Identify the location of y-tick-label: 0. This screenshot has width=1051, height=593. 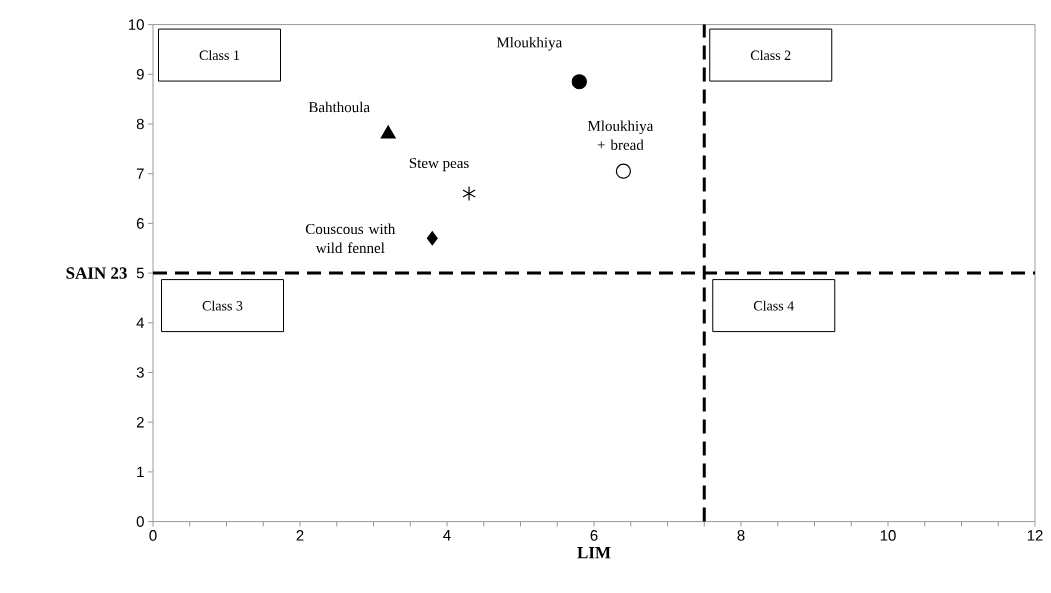
(140, 521).